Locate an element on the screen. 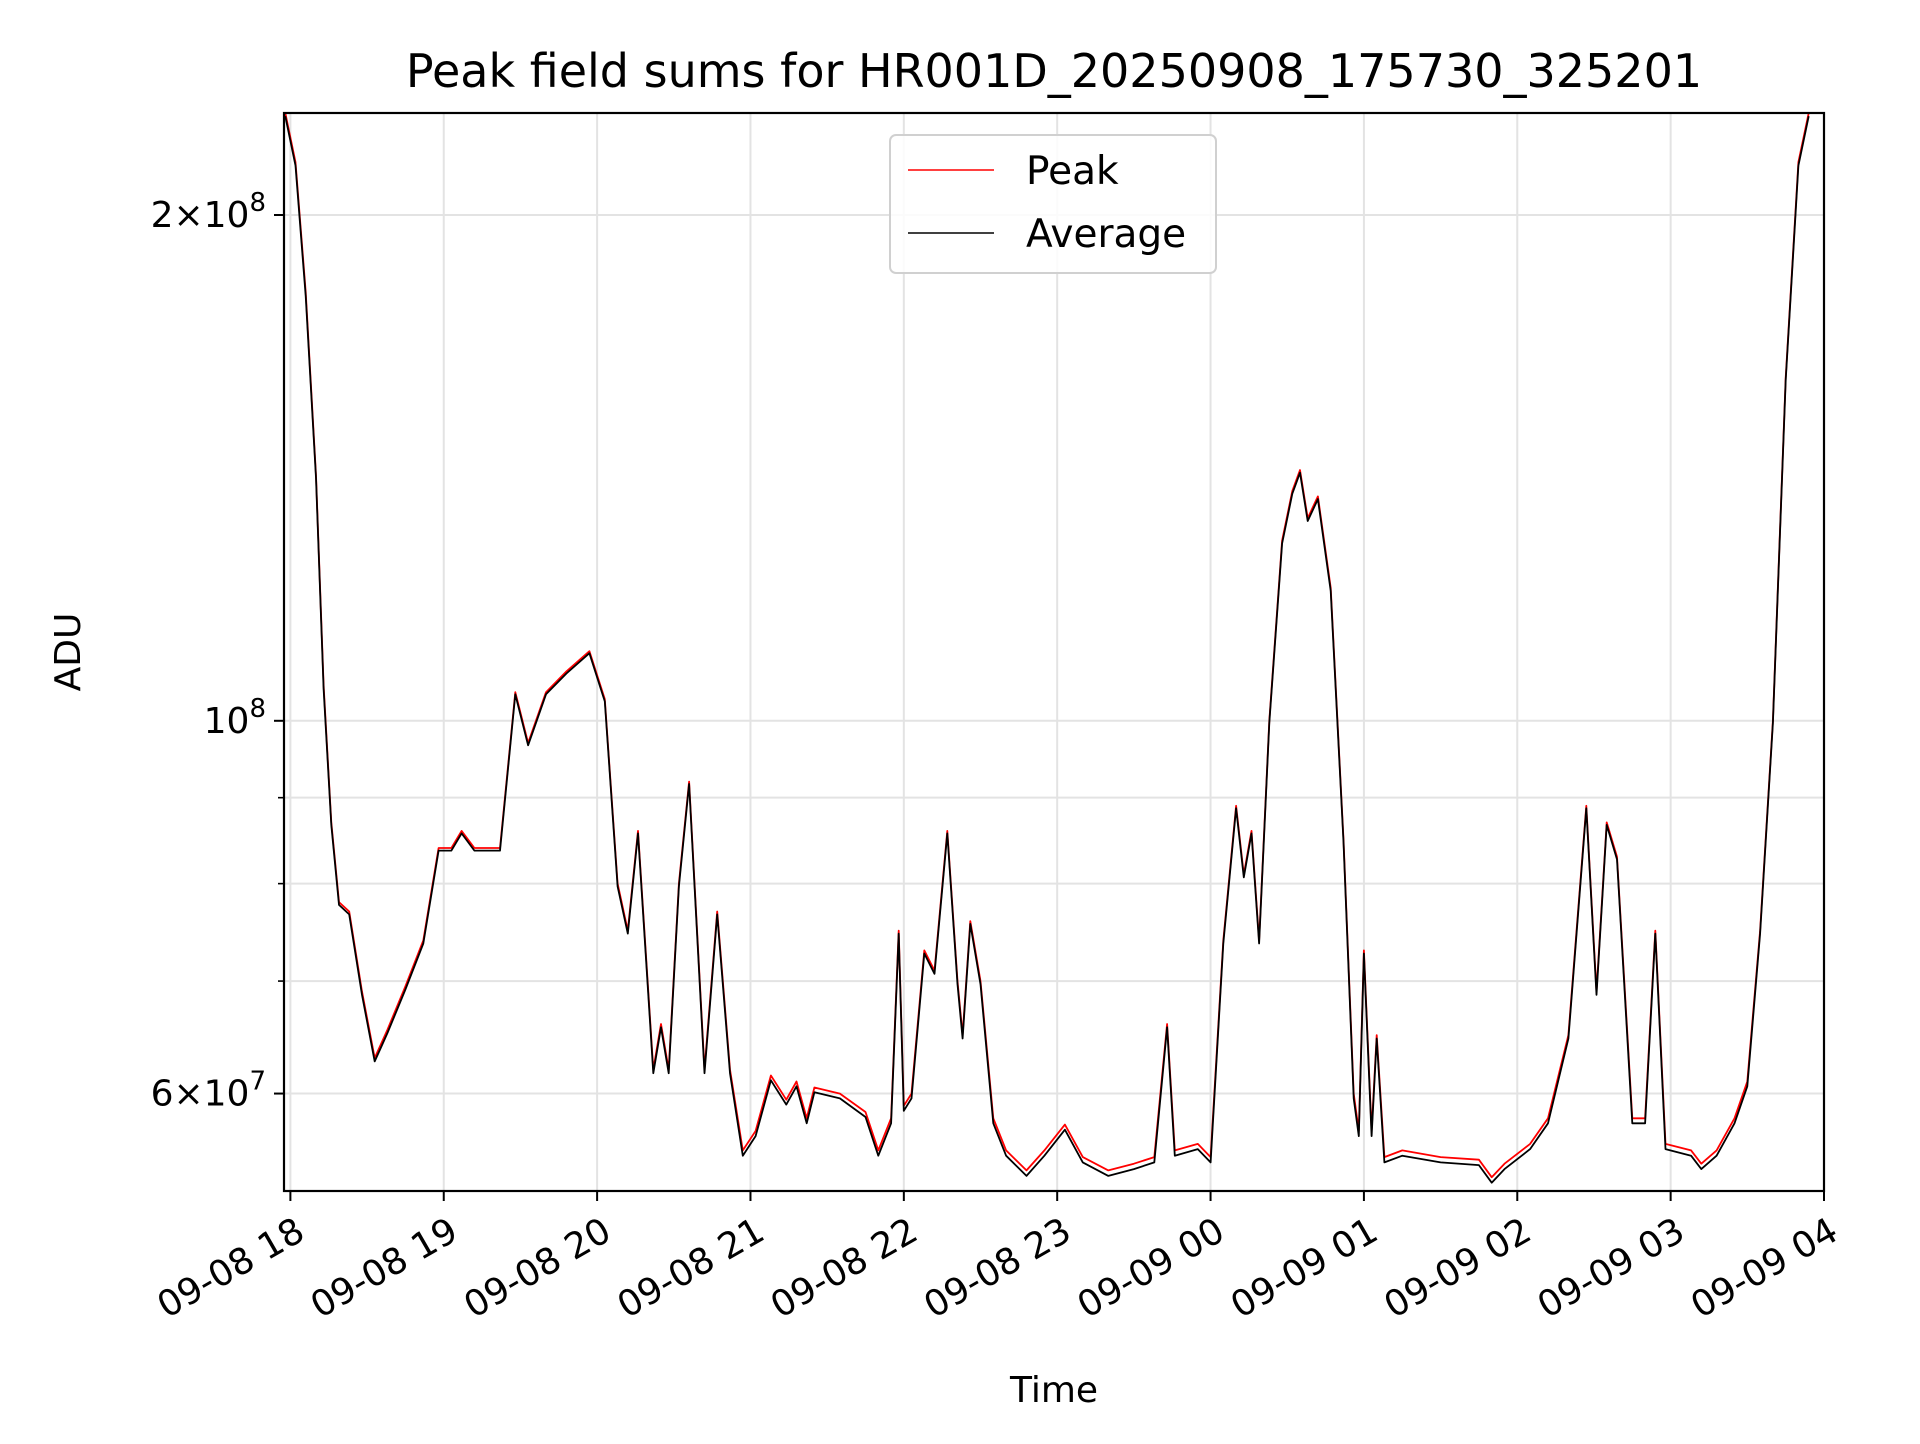  legend-label-peak: Peak is located at coordinates (1072, 171).